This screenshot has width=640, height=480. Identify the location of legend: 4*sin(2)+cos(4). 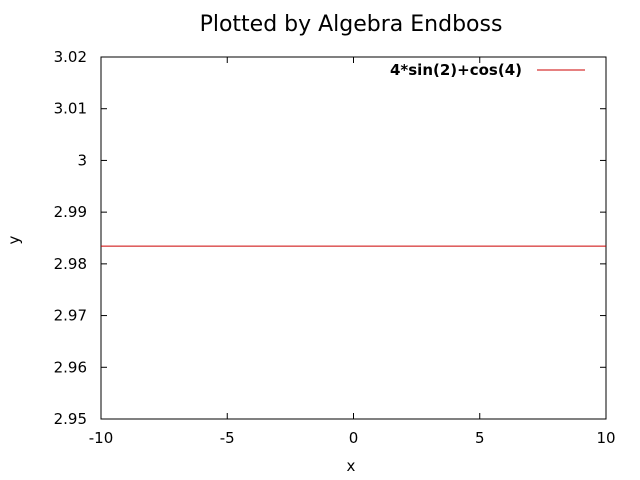
(487, 70).